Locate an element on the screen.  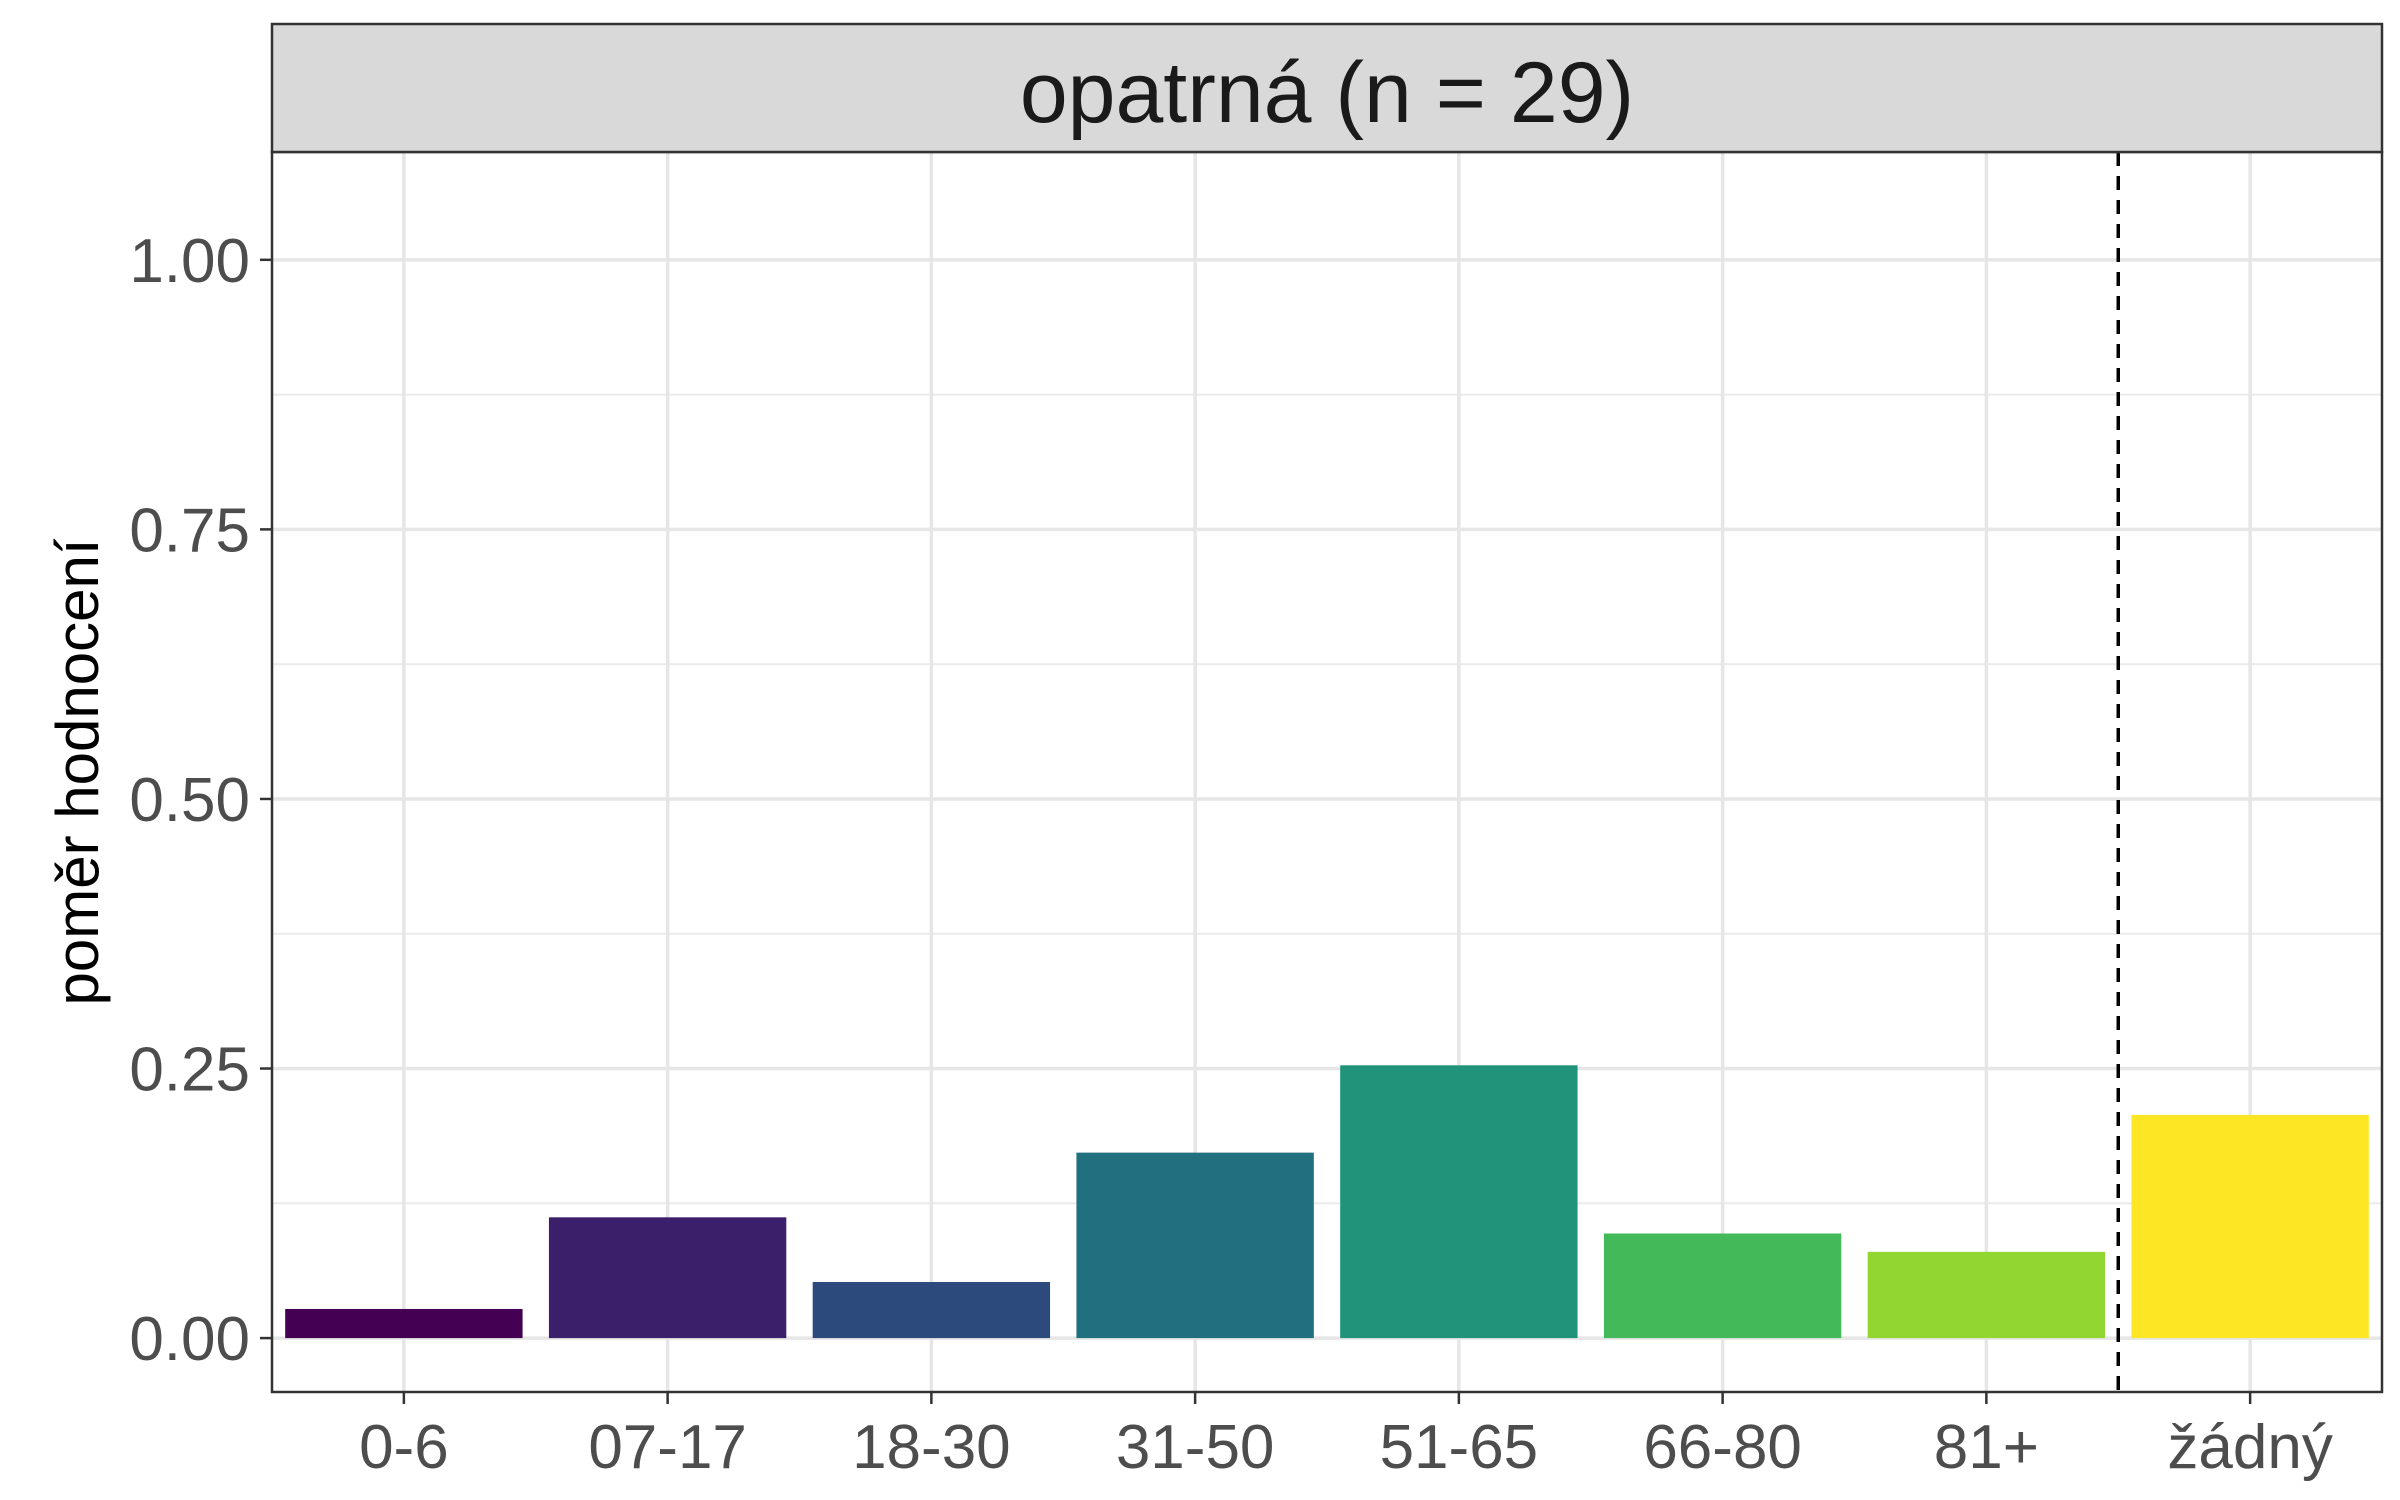
x-tick-label: 51-65 is located at coordinates (1459, 1447).